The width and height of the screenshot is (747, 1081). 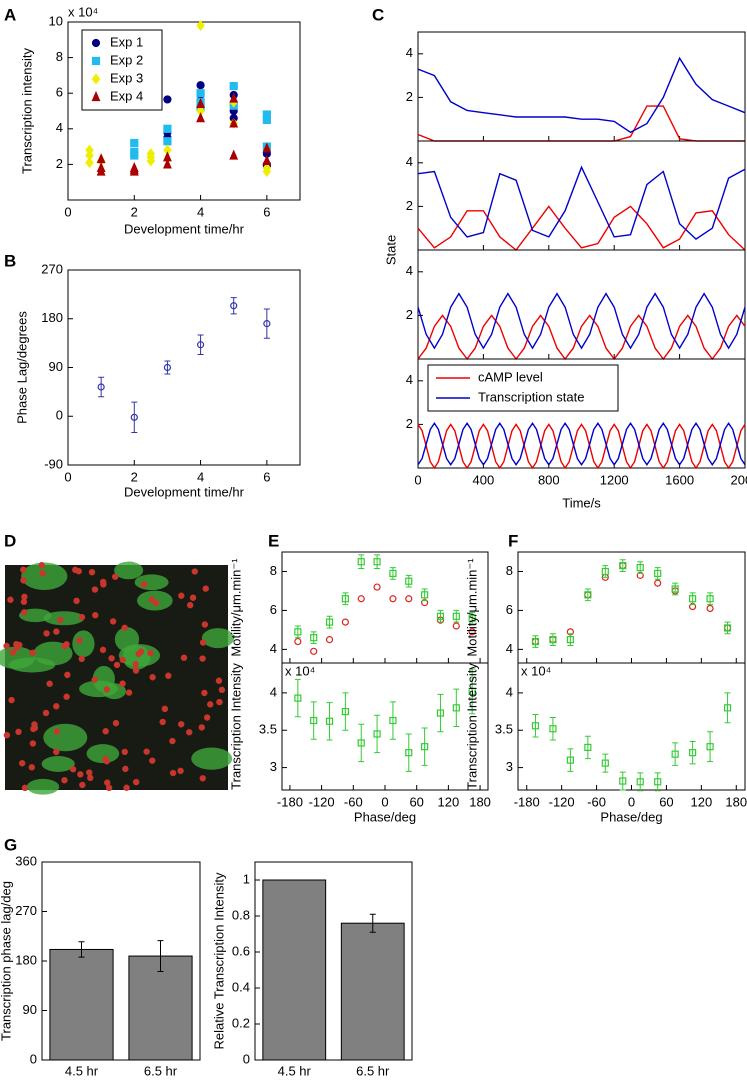 What do you see at coordinates (268, 729) in the screenshot?
I see `y-tick-label: 3.5` at bounding box center [268, 729].